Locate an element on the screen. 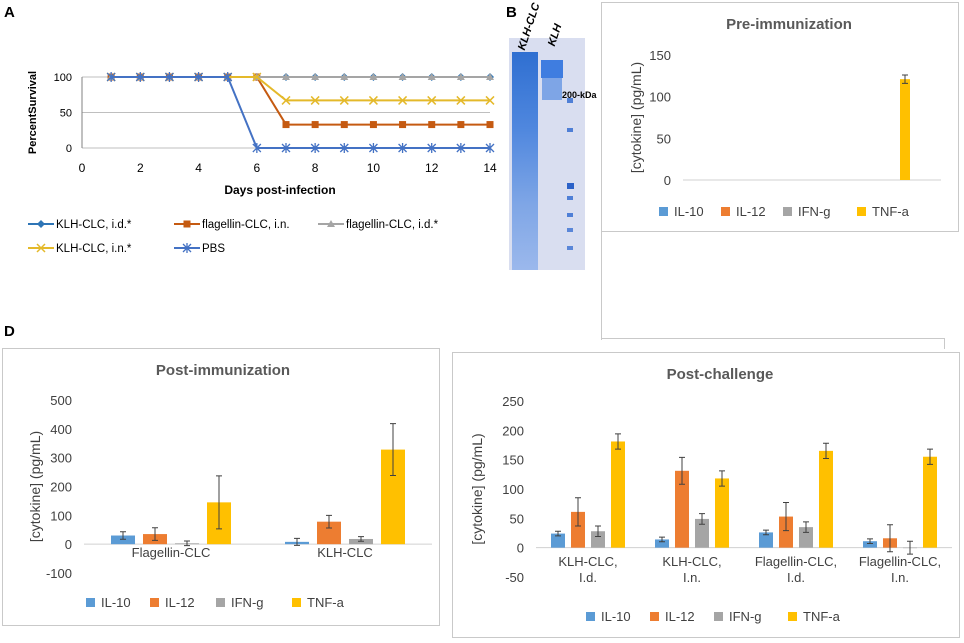 This screenshot has height=643, width=964. chart-title: Post-immunization is located at coordinates (223, 370).